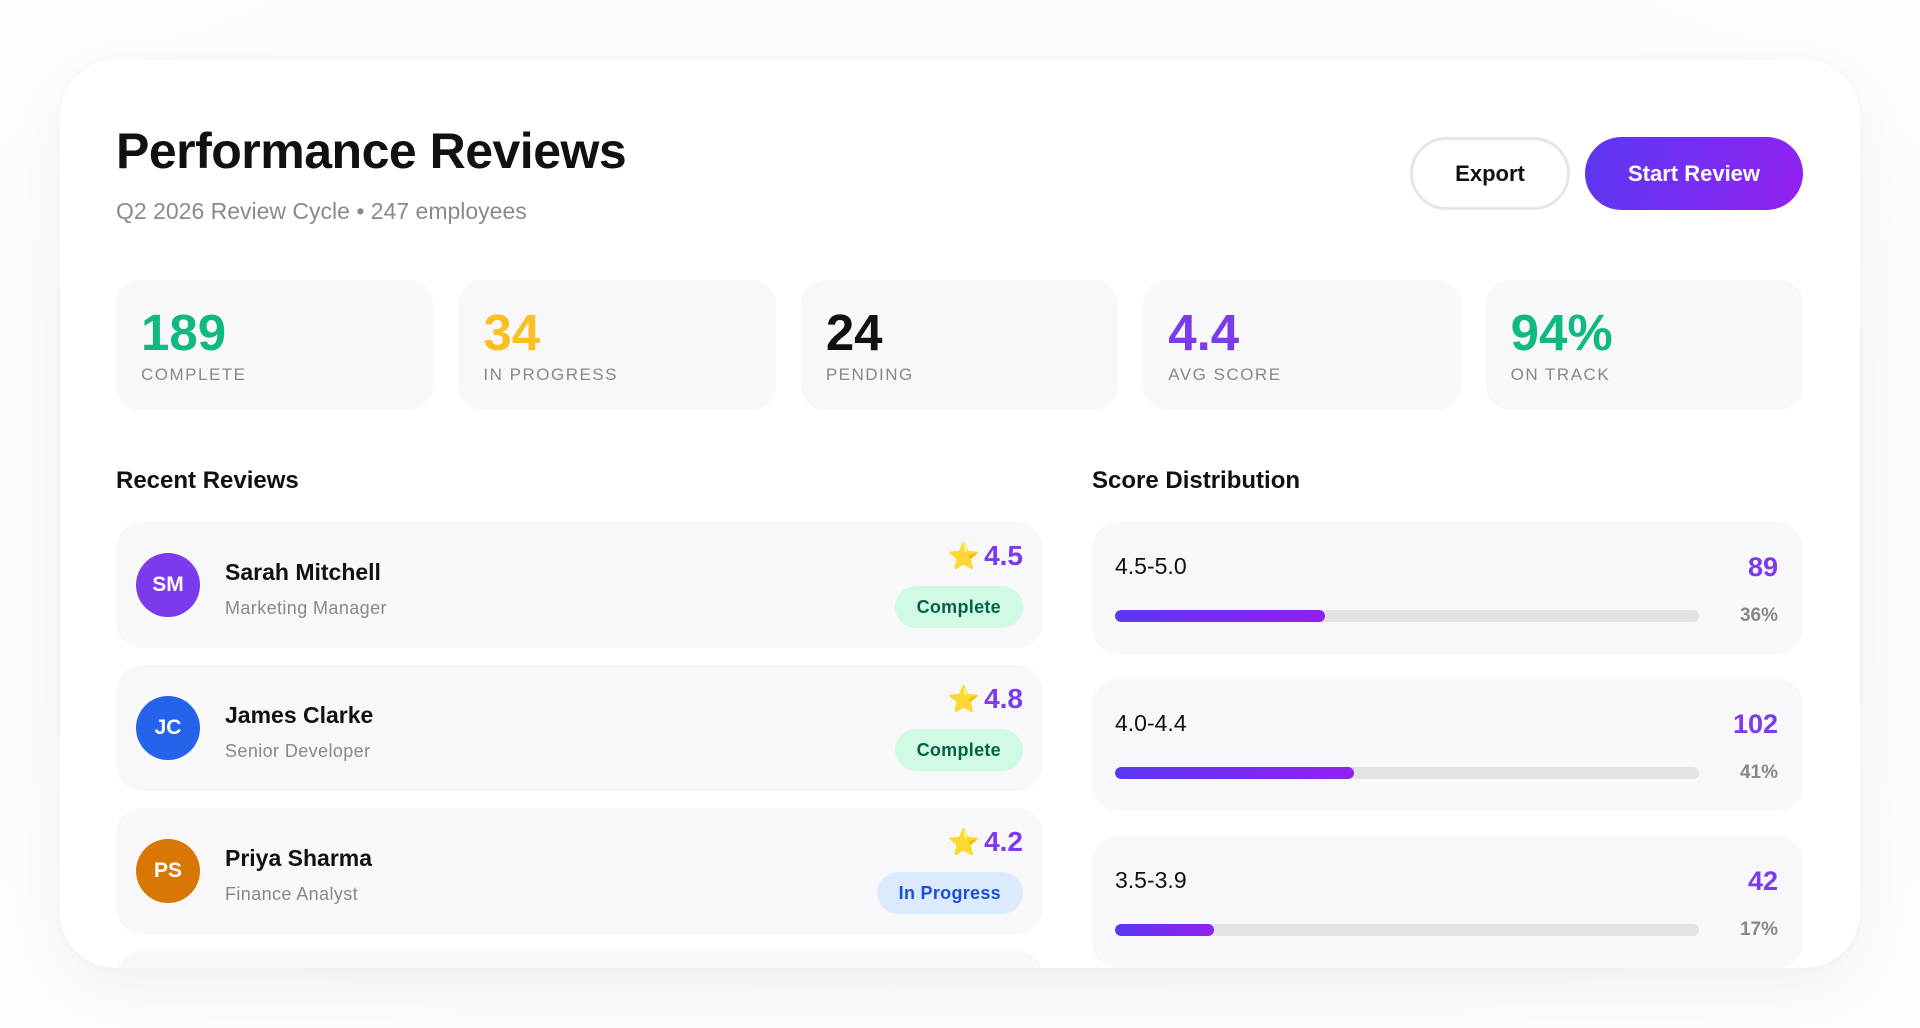  I want to click on stat-card-pending: 24 PENDING, so click(959, 345).